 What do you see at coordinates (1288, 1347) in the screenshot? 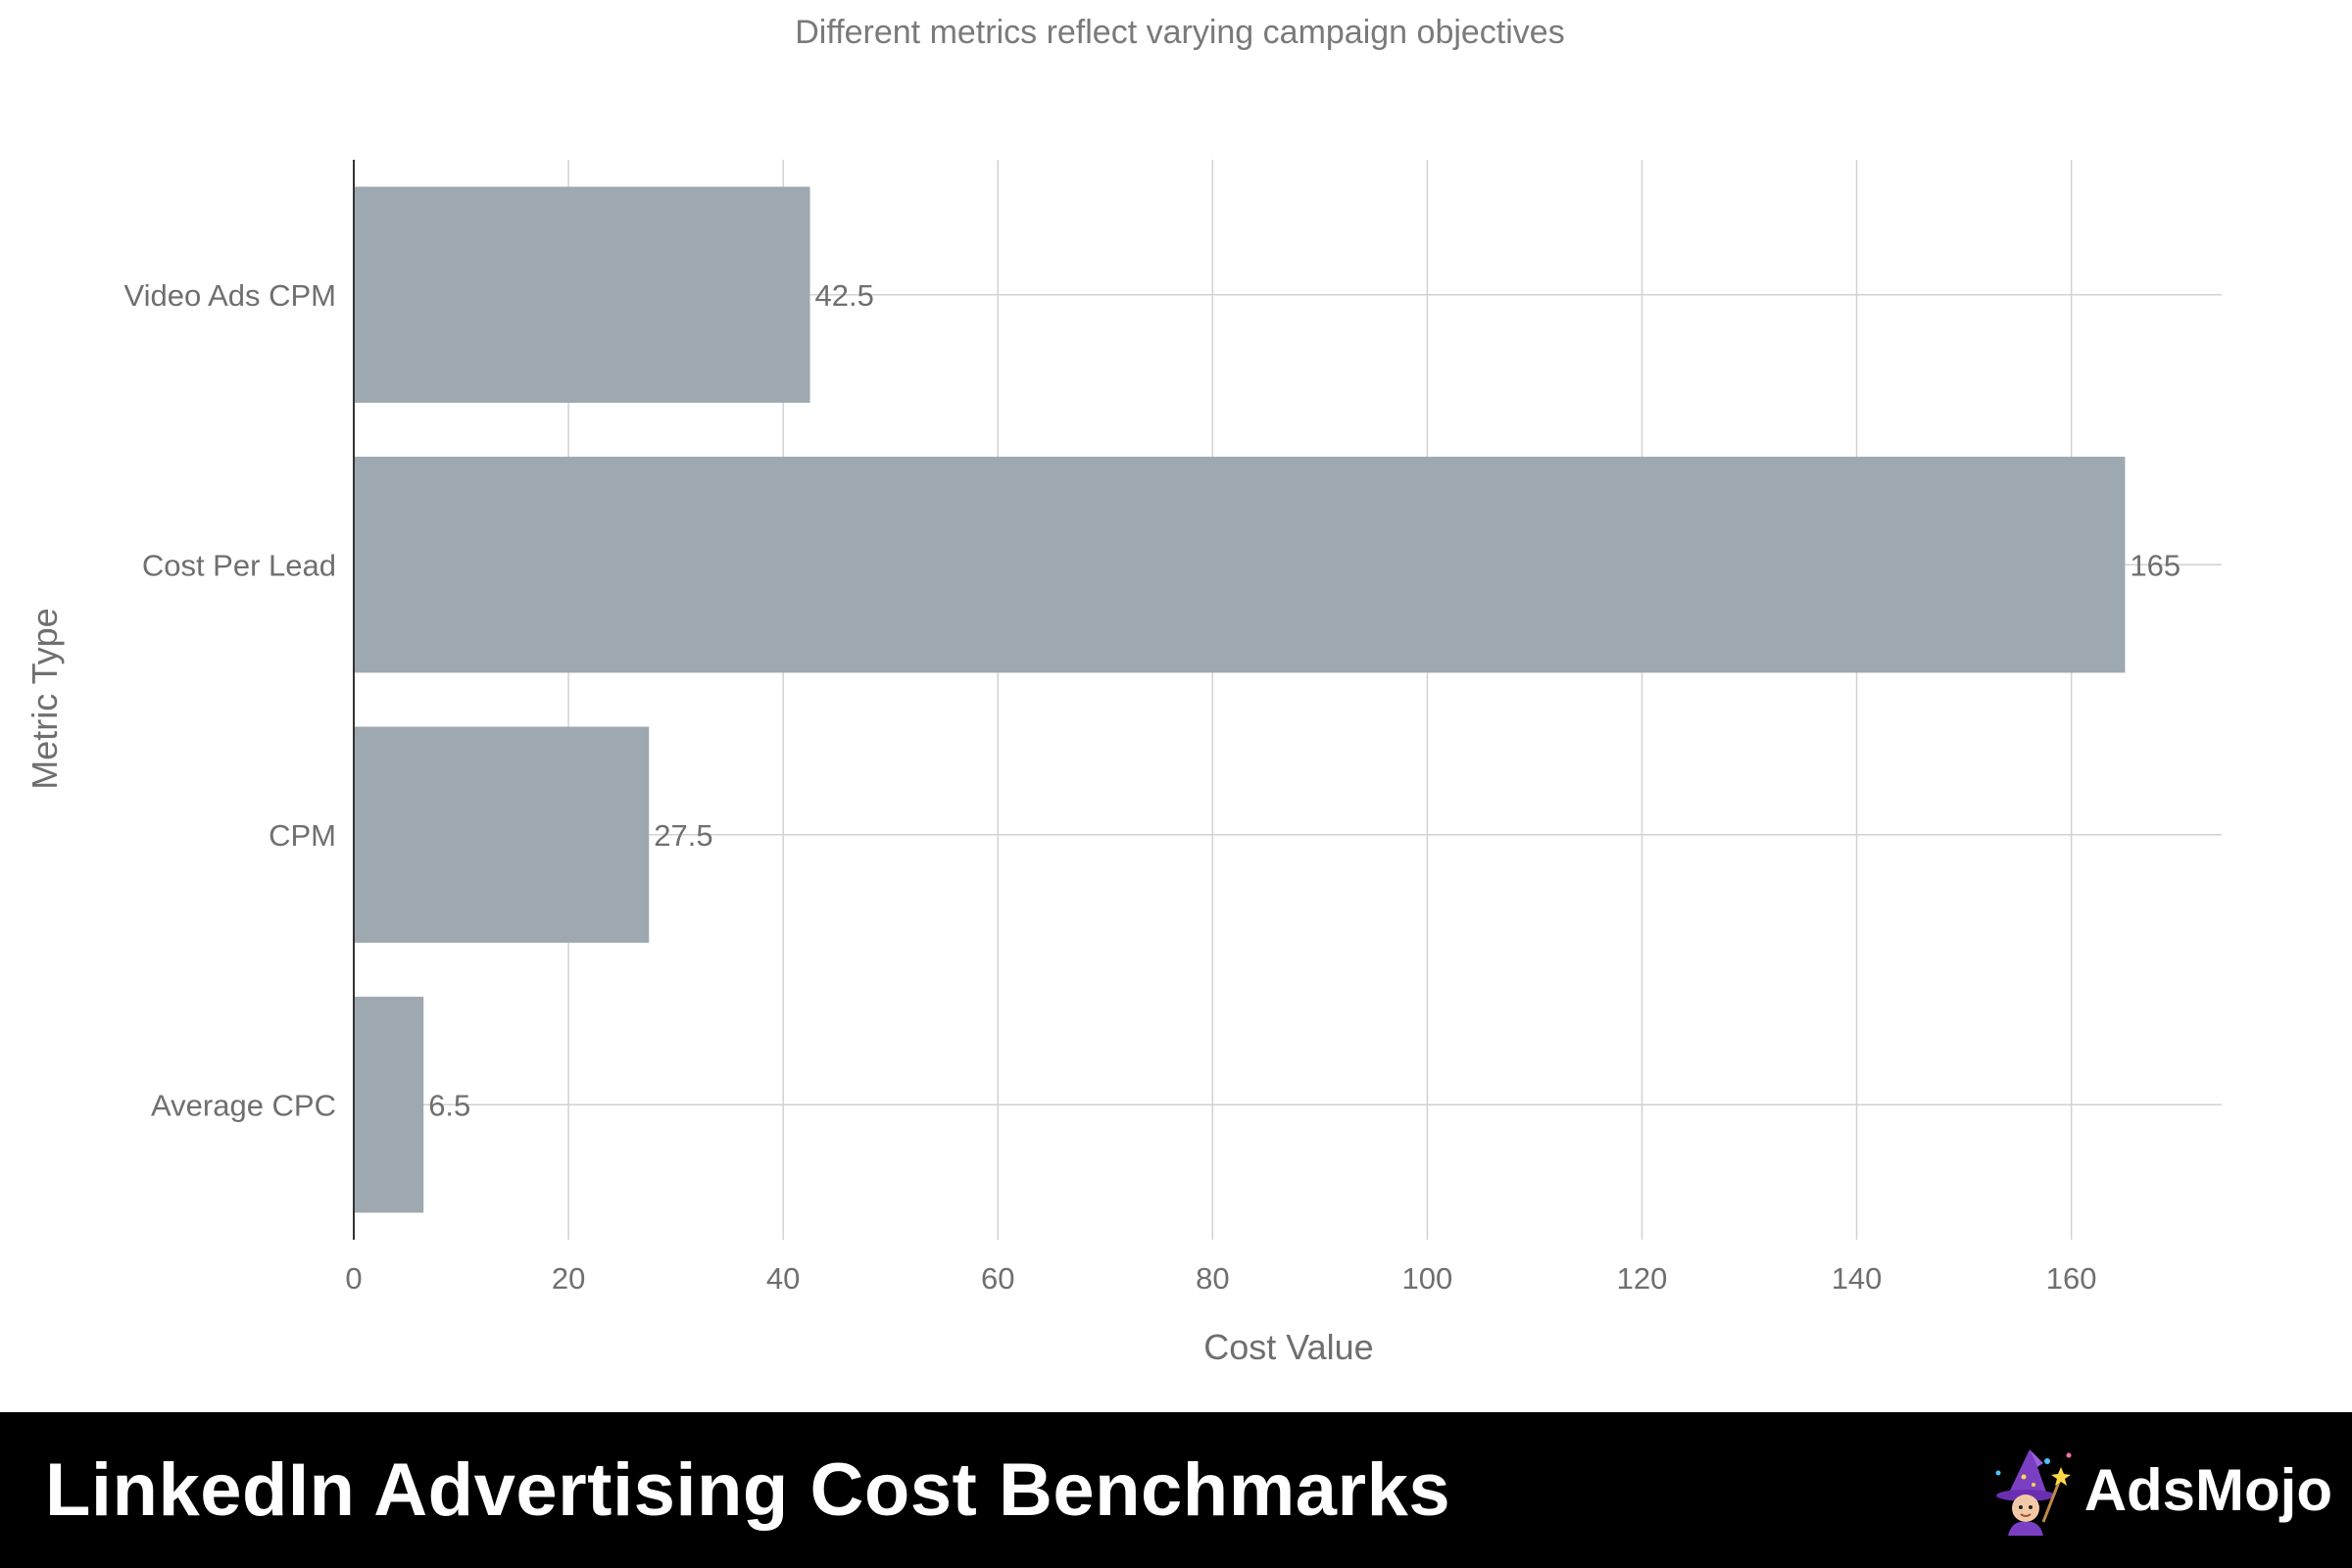
I see `x-axis-title: Cost Value` at bounding box center [1288, 1347].